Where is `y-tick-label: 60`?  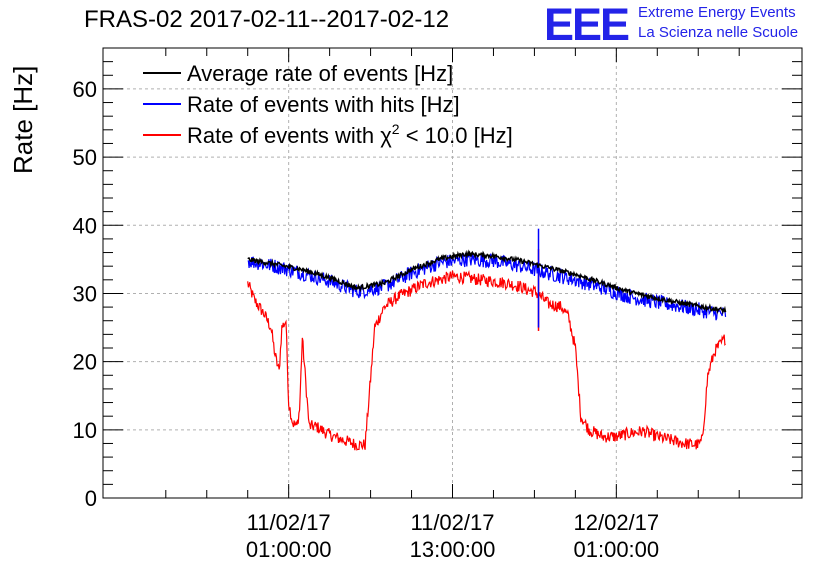 y-tick-label: 60 is located at coordinates (85, 89).